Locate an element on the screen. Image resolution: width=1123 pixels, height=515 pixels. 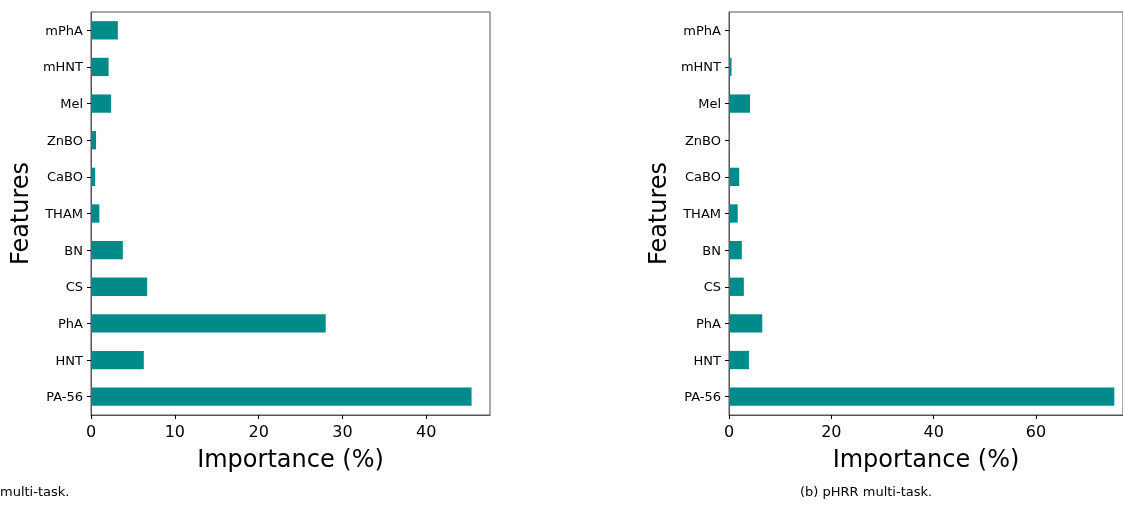
x-tick-label: 30 is located at coordinates (342, 431).